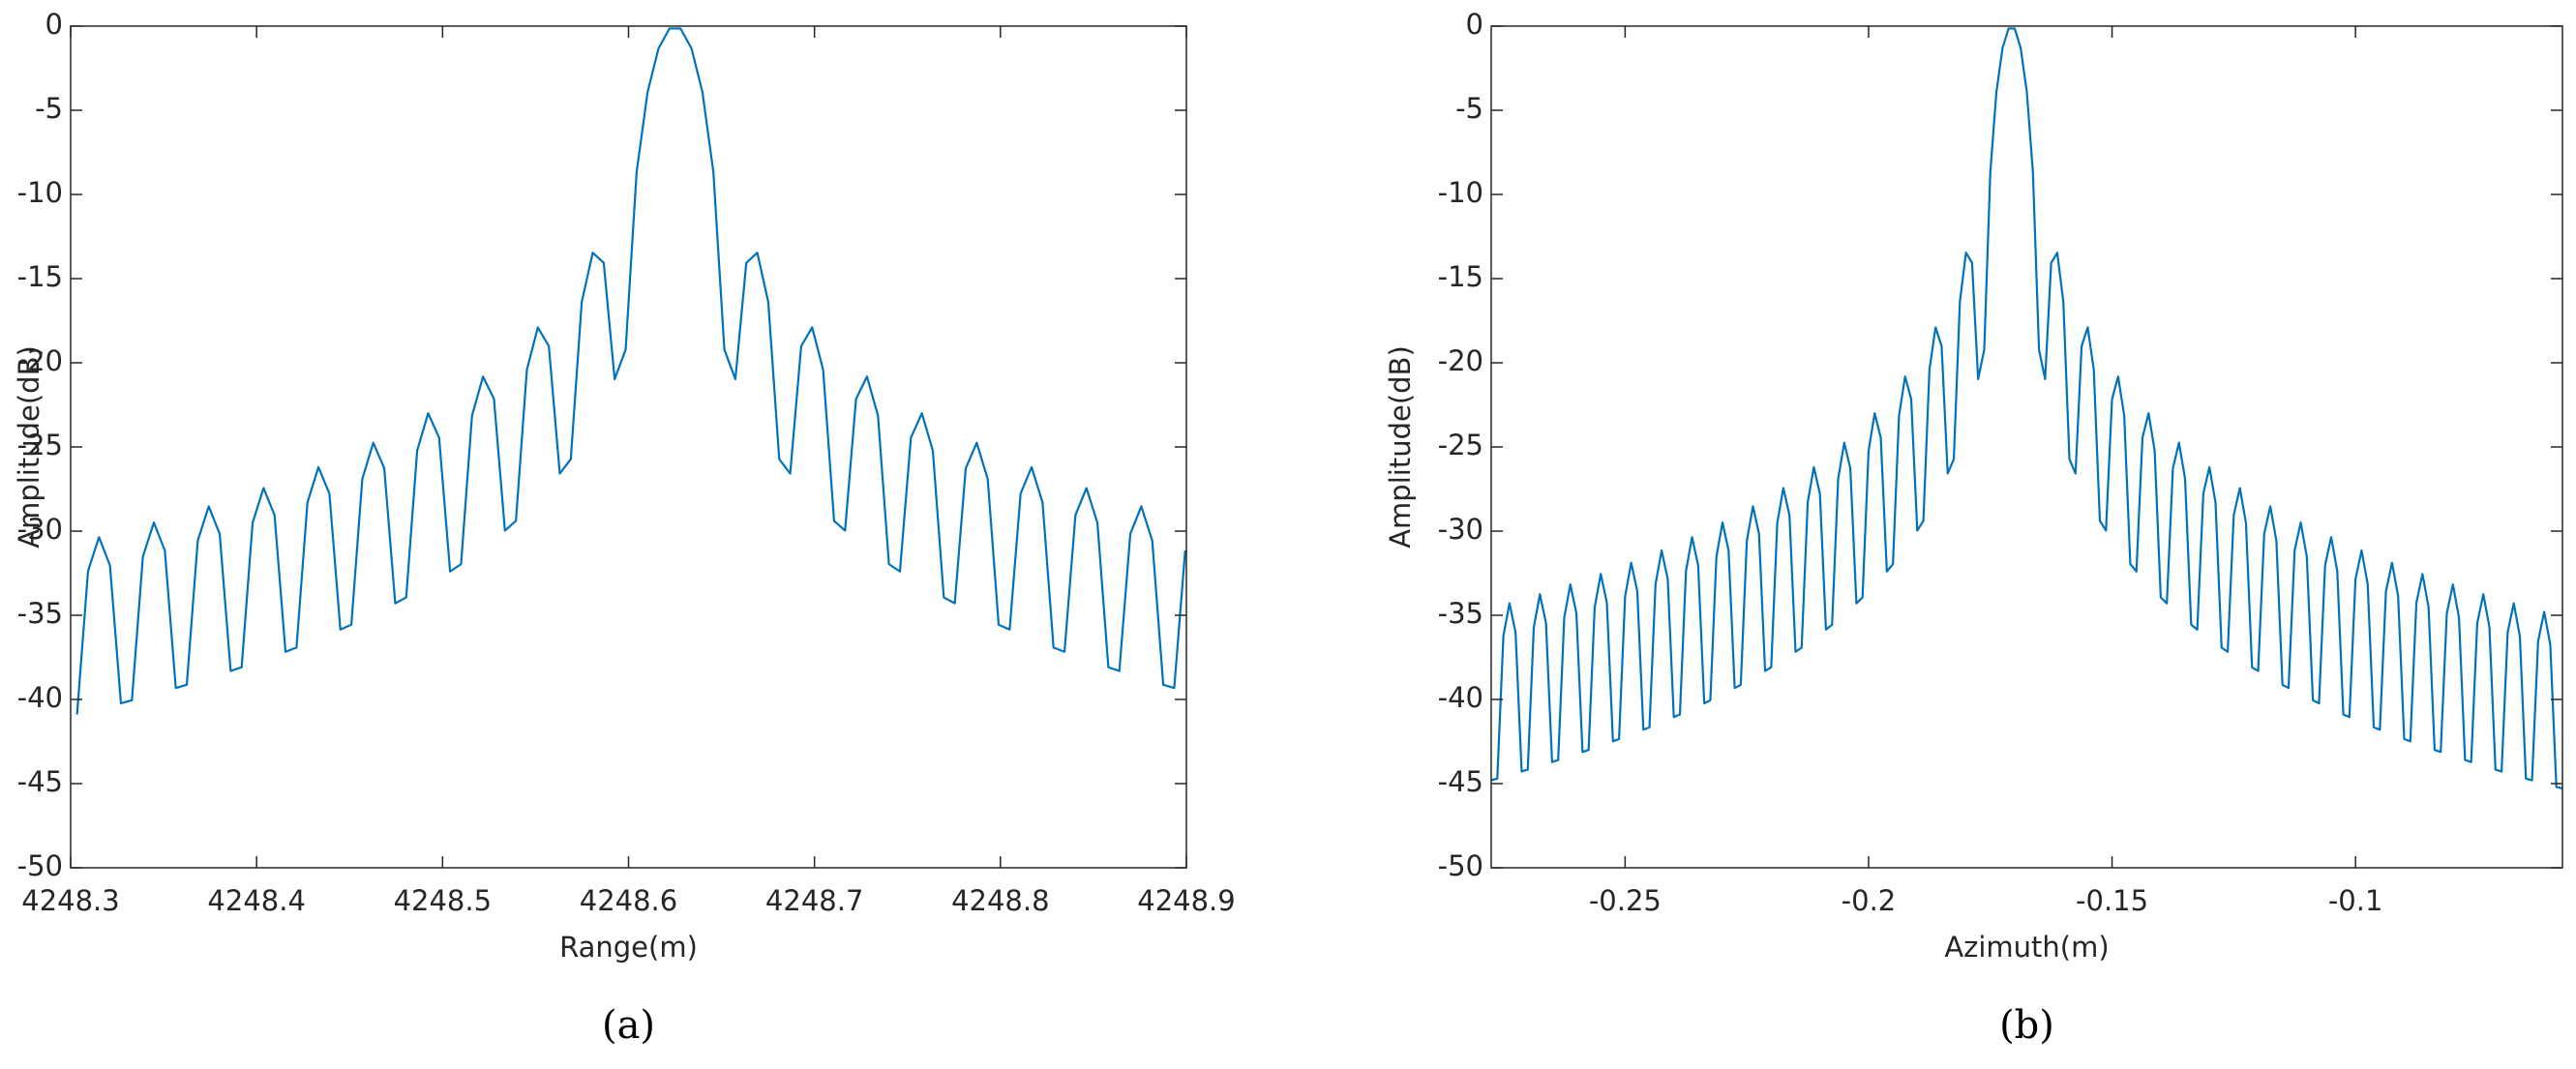  Describe the element at coordinates (1625, 901) in the screenshot. I see `x-tick-label: -0.25` at that location.